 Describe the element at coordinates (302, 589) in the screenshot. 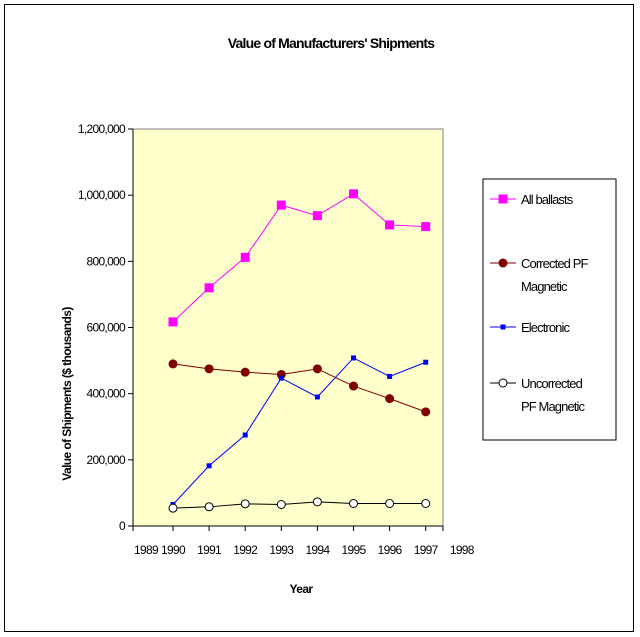

I see `x-axis-title: Year` at that location.